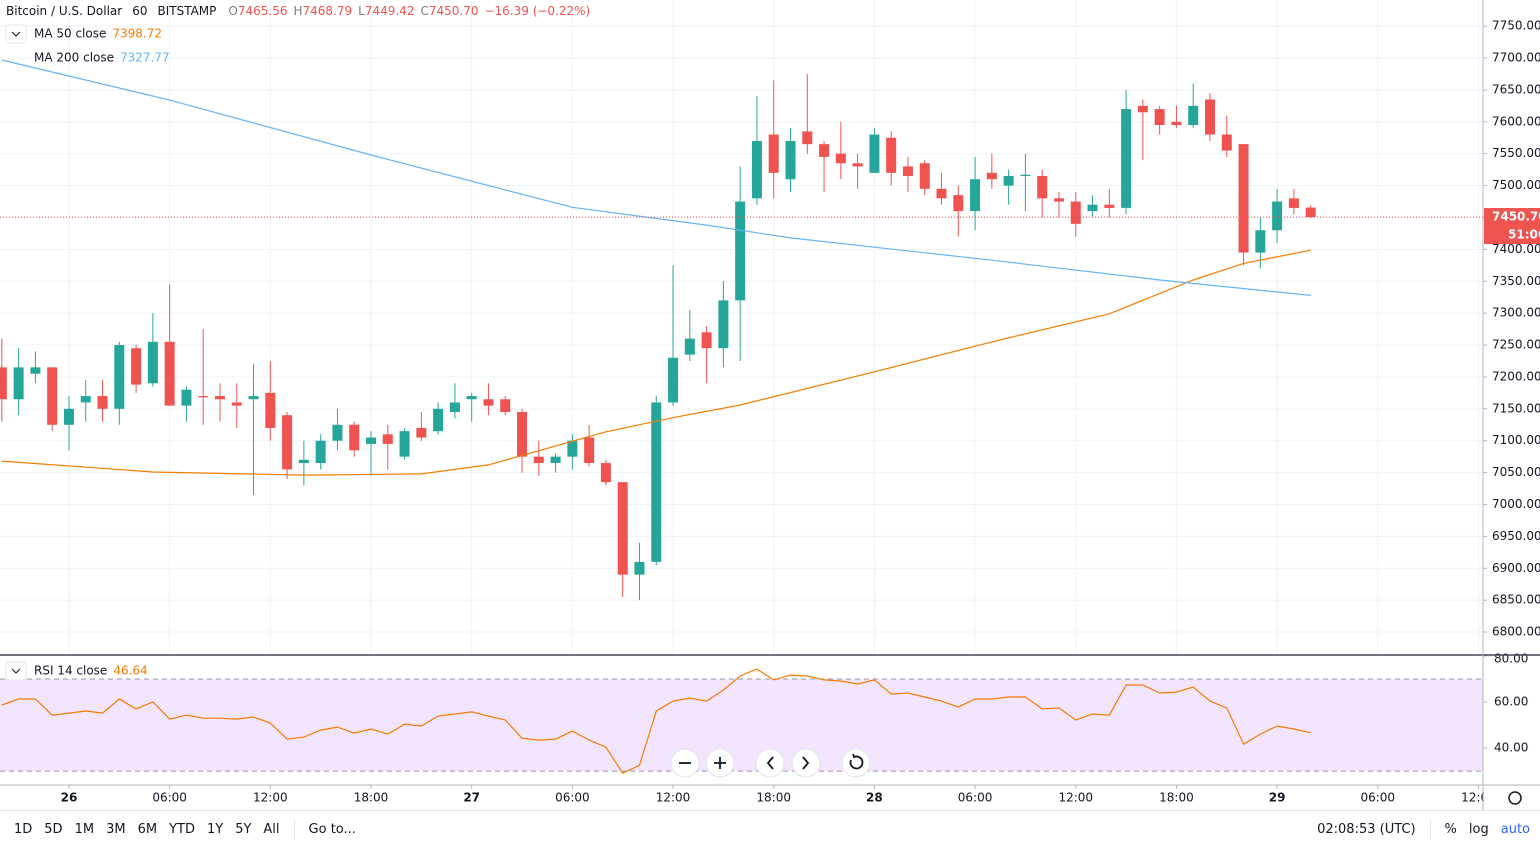 This screenshot has height=848, width=1540. Describe the element at coordinates (1516, 26) in the screenshot. I see `y-tick-label: 7750.00` at that location.